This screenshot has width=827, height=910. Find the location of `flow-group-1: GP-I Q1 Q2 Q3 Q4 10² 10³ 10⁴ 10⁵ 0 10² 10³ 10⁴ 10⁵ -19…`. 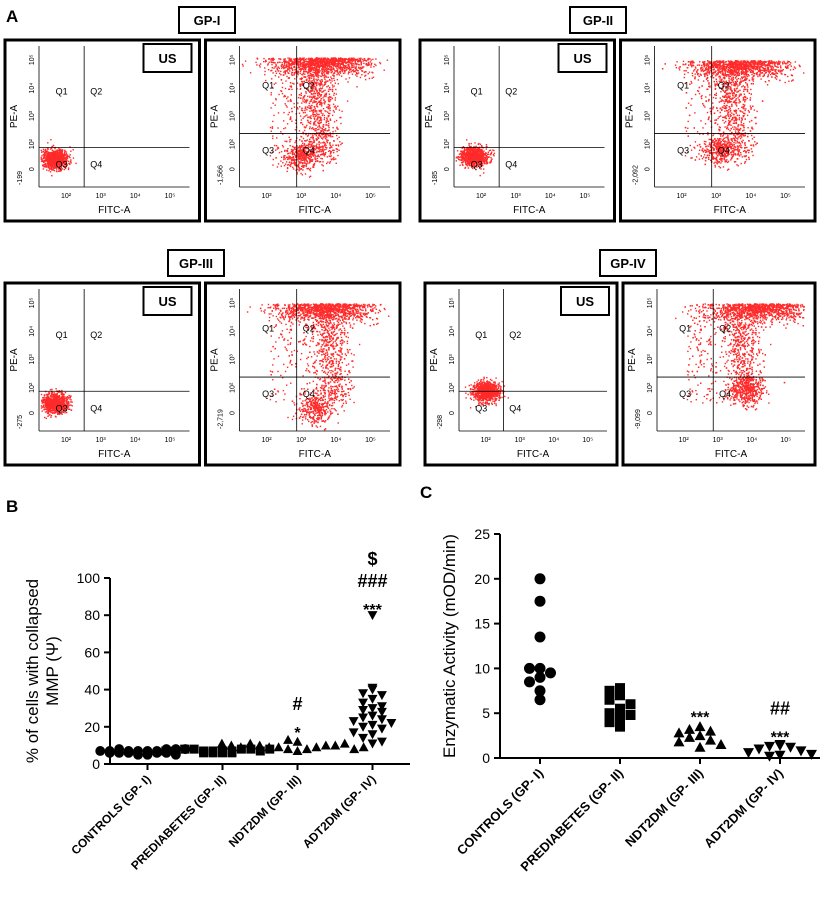

flow-group-1: GP-I Q1 Q2 Q3 Q4 10² 10³ 10⁴ 10⁵ 0 10² 10³ 10⁴ 10⁵ -19… is located at coordinates (202, 114).